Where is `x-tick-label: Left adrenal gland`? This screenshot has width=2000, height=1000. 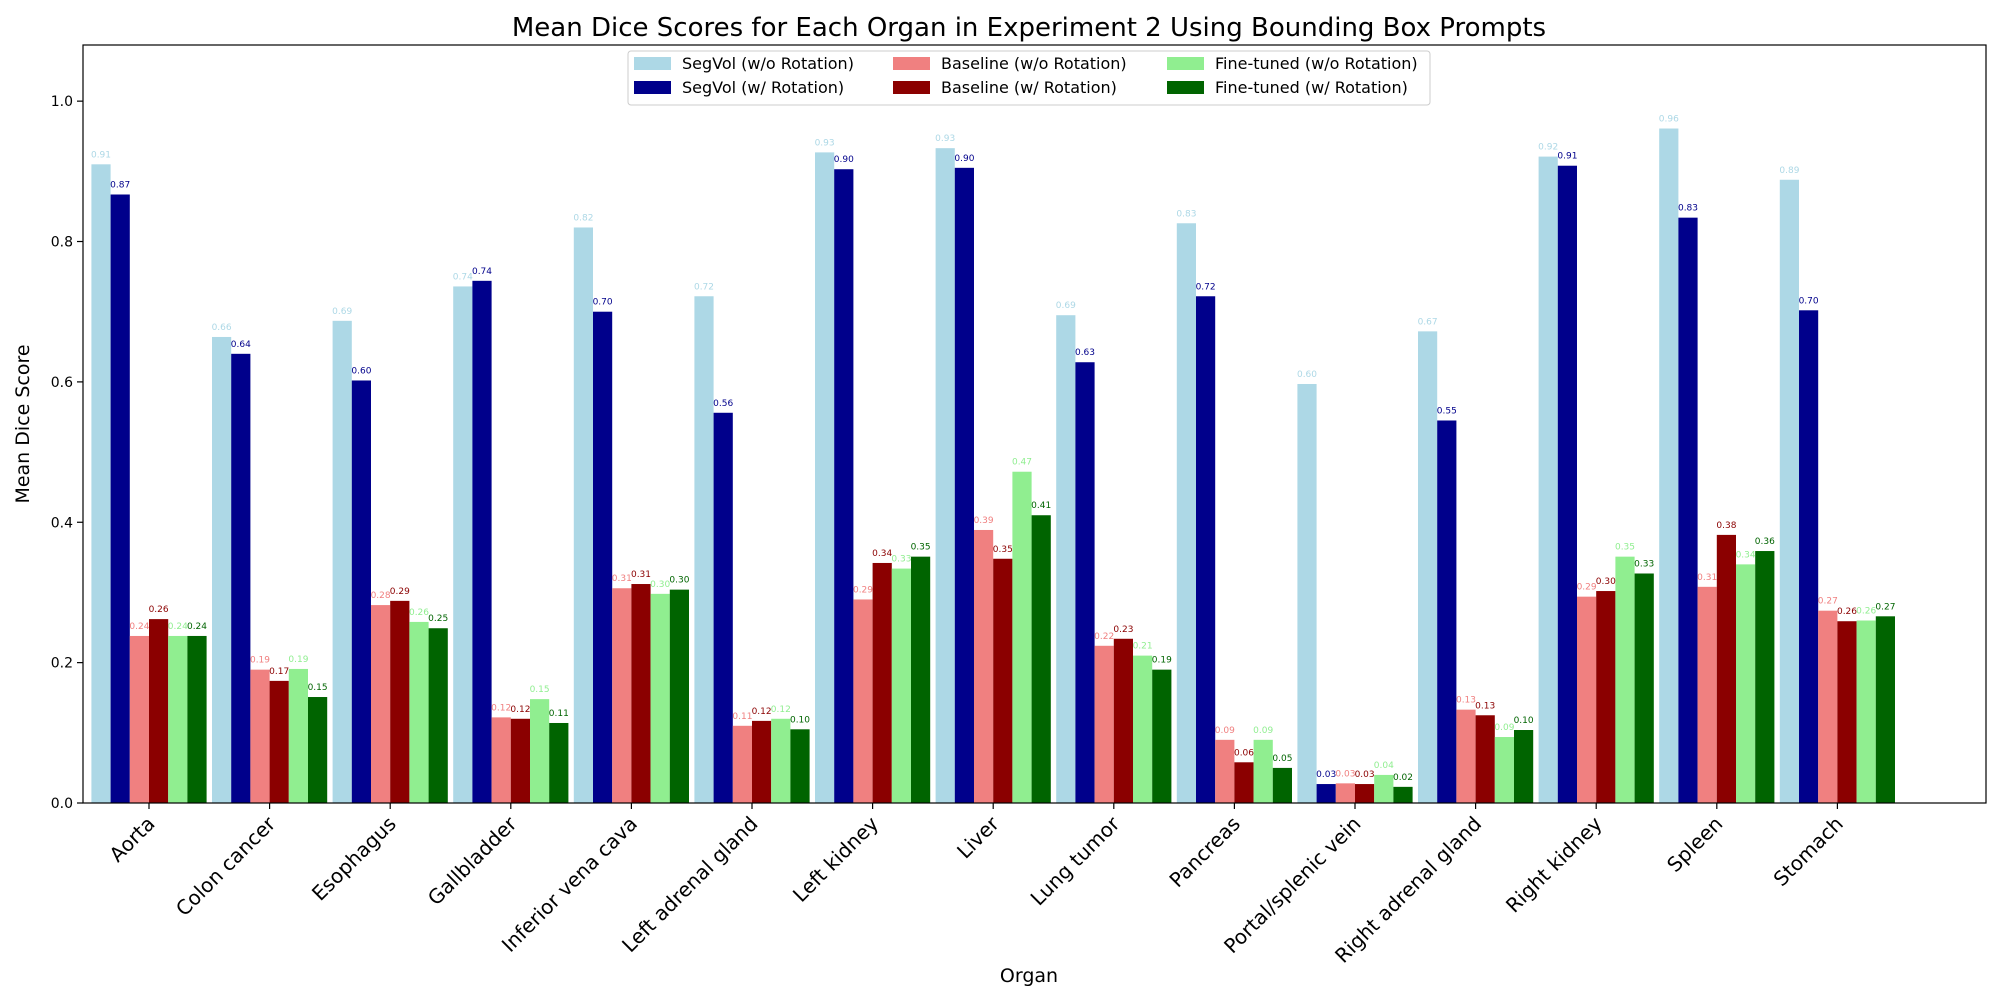 x-tick-label: Left adrenal gland is located at coordinates (689, 884).